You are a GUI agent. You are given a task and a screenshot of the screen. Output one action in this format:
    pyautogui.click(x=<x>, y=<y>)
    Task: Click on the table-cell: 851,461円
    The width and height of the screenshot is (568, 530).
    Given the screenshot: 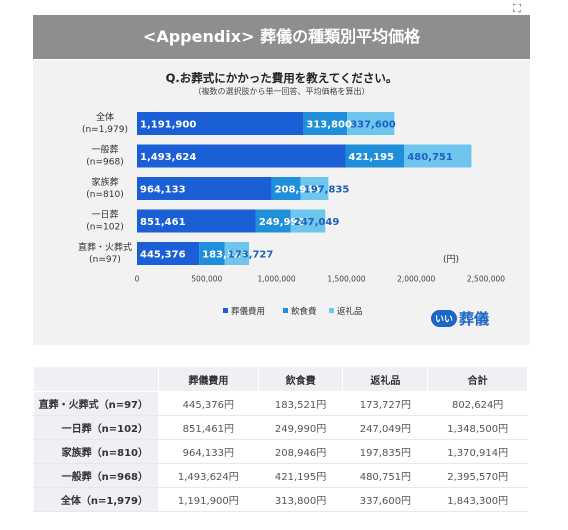 What is the action you would take?
    pyautogui.click(x=208, y=427)
    